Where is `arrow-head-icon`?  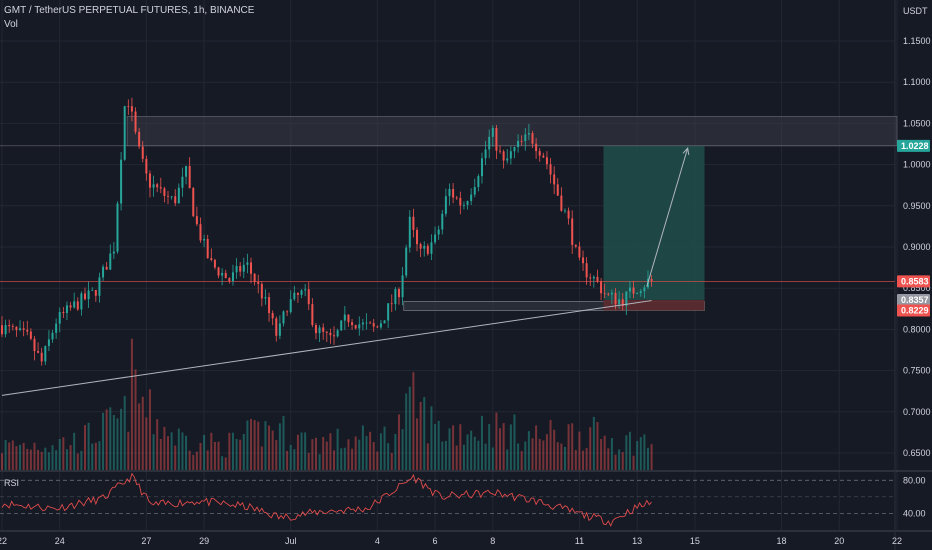
arrow-head-icon is located at coordinates (686, 151).